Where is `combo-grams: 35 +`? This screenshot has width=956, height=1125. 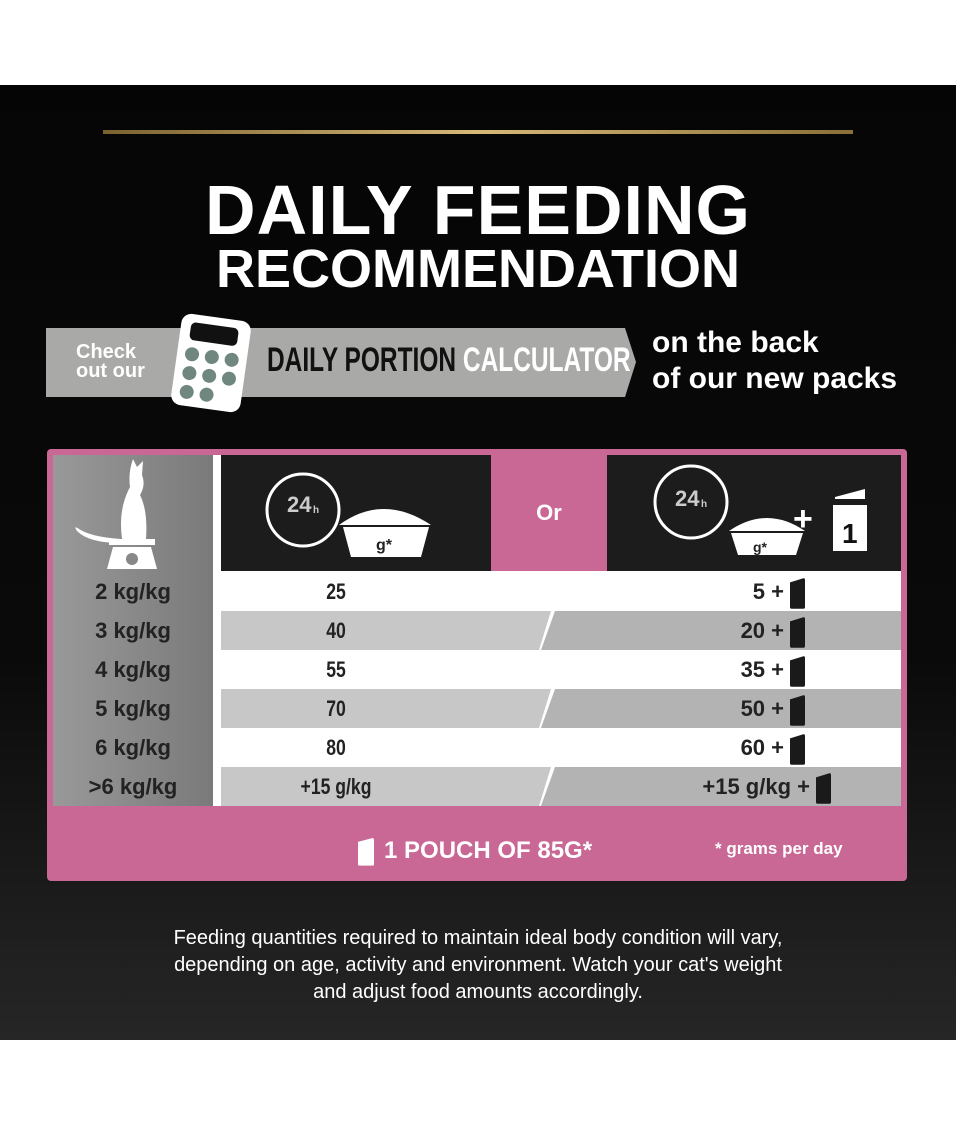
combo-grams: 35 + is located at coordinates (773, 669).